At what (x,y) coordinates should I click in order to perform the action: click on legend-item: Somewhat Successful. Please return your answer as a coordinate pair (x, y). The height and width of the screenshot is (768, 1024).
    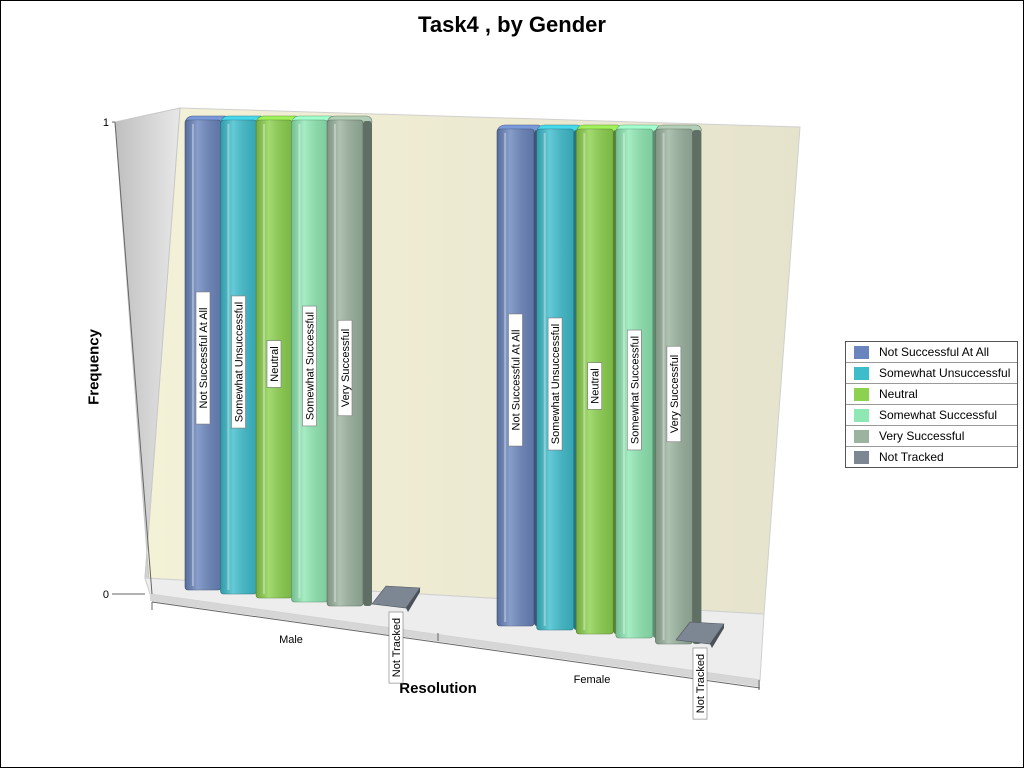
    Looking at the image, I should click on (931, 415).